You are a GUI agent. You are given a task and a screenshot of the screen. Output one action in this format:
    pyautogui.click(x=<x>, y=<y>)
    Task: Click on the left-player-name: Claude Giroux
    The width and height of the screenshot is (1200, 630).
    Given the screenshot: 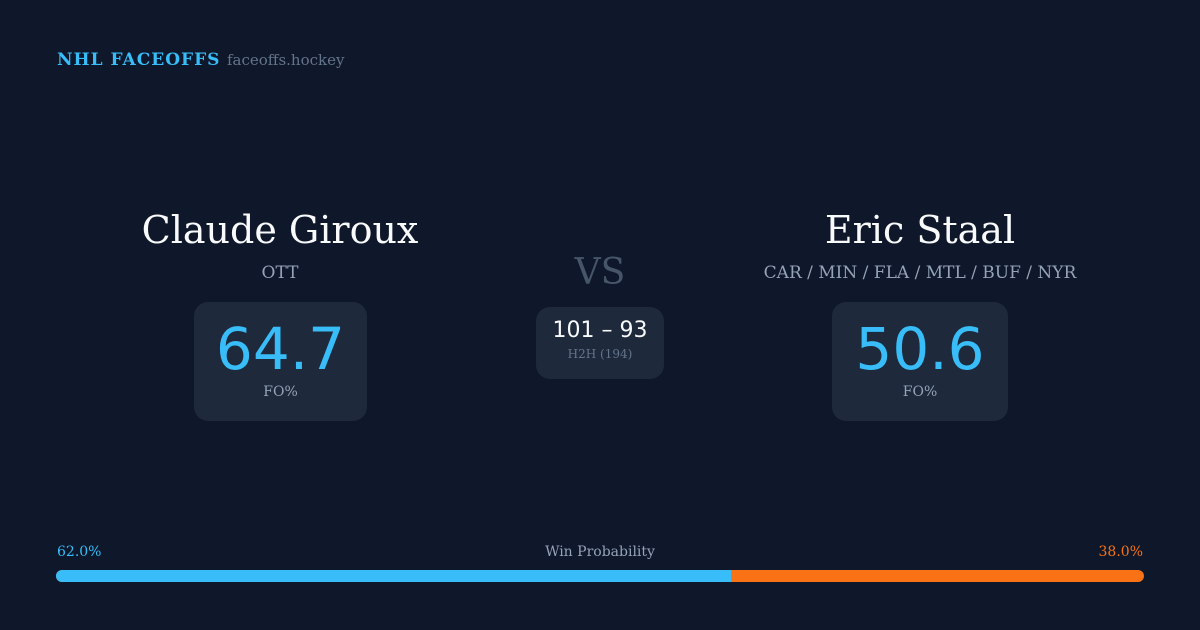 What is the action you would take?
    pyautogui.click(x=280, y=230)
    